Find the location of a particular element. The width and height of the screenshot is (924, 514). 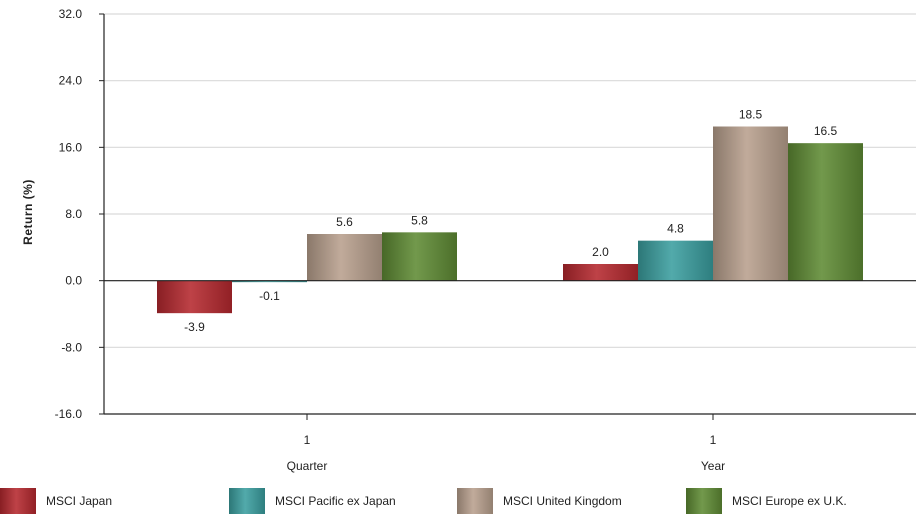

data-label: 16.5 is located at coordinates (826, 131).